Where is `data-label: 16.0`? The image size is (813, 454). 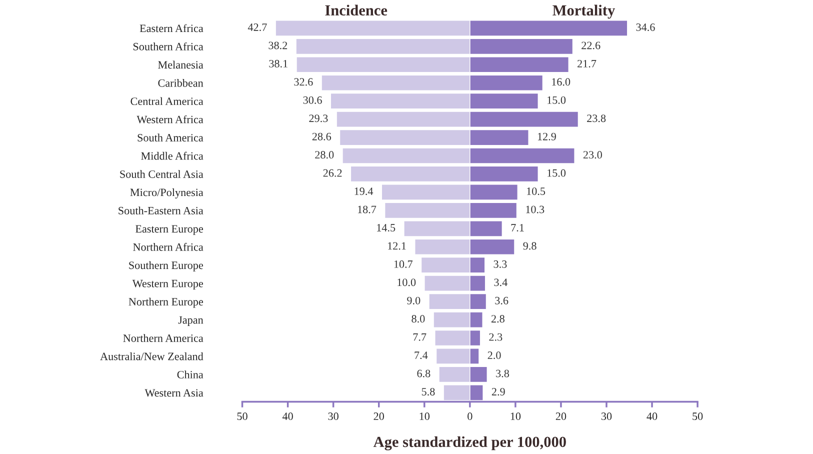 data-label: 16.0 is located at coordinates (561, 82).